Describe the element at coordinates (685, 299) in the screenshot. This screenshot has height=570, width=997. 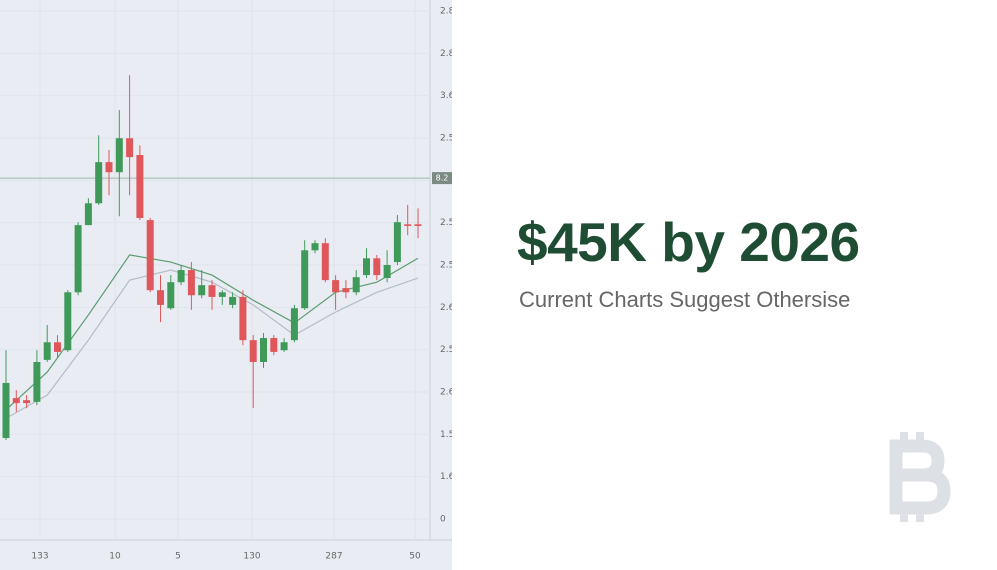
I see `subtitle: Current Charts Suggest Othersise` at that location.